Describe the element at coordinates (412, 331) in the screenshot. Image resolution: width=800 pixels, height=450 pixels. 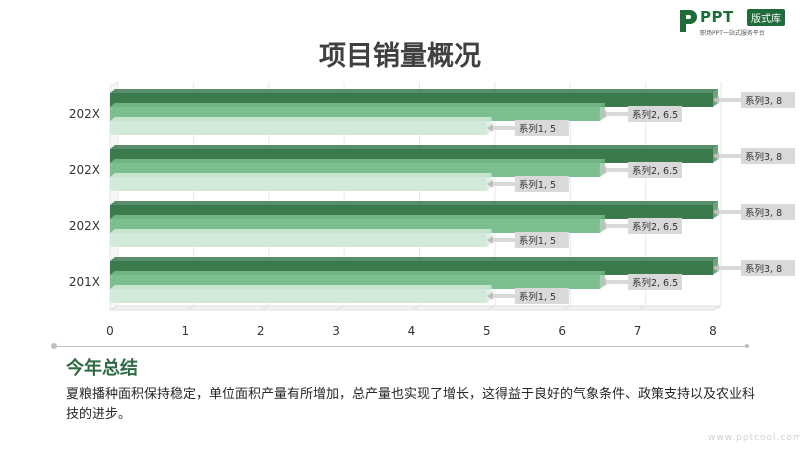
I see `x-tick-label: 4` at that location.